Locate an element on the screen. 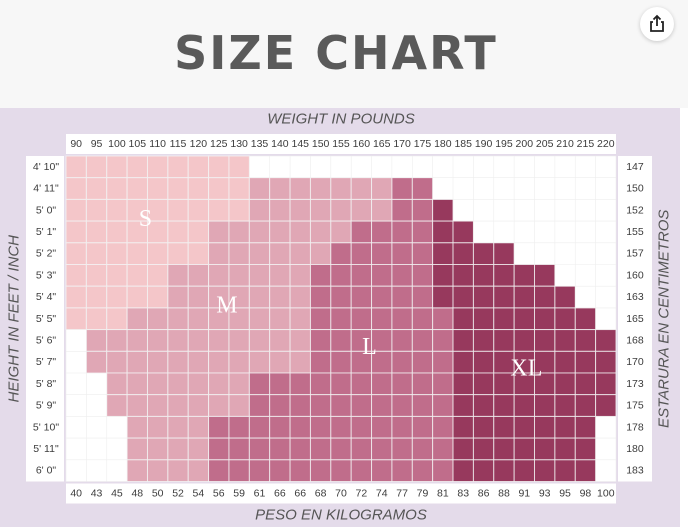 The image size is (688, 527). weight-lb-tick: 115 is located at coordinates (178, 144).